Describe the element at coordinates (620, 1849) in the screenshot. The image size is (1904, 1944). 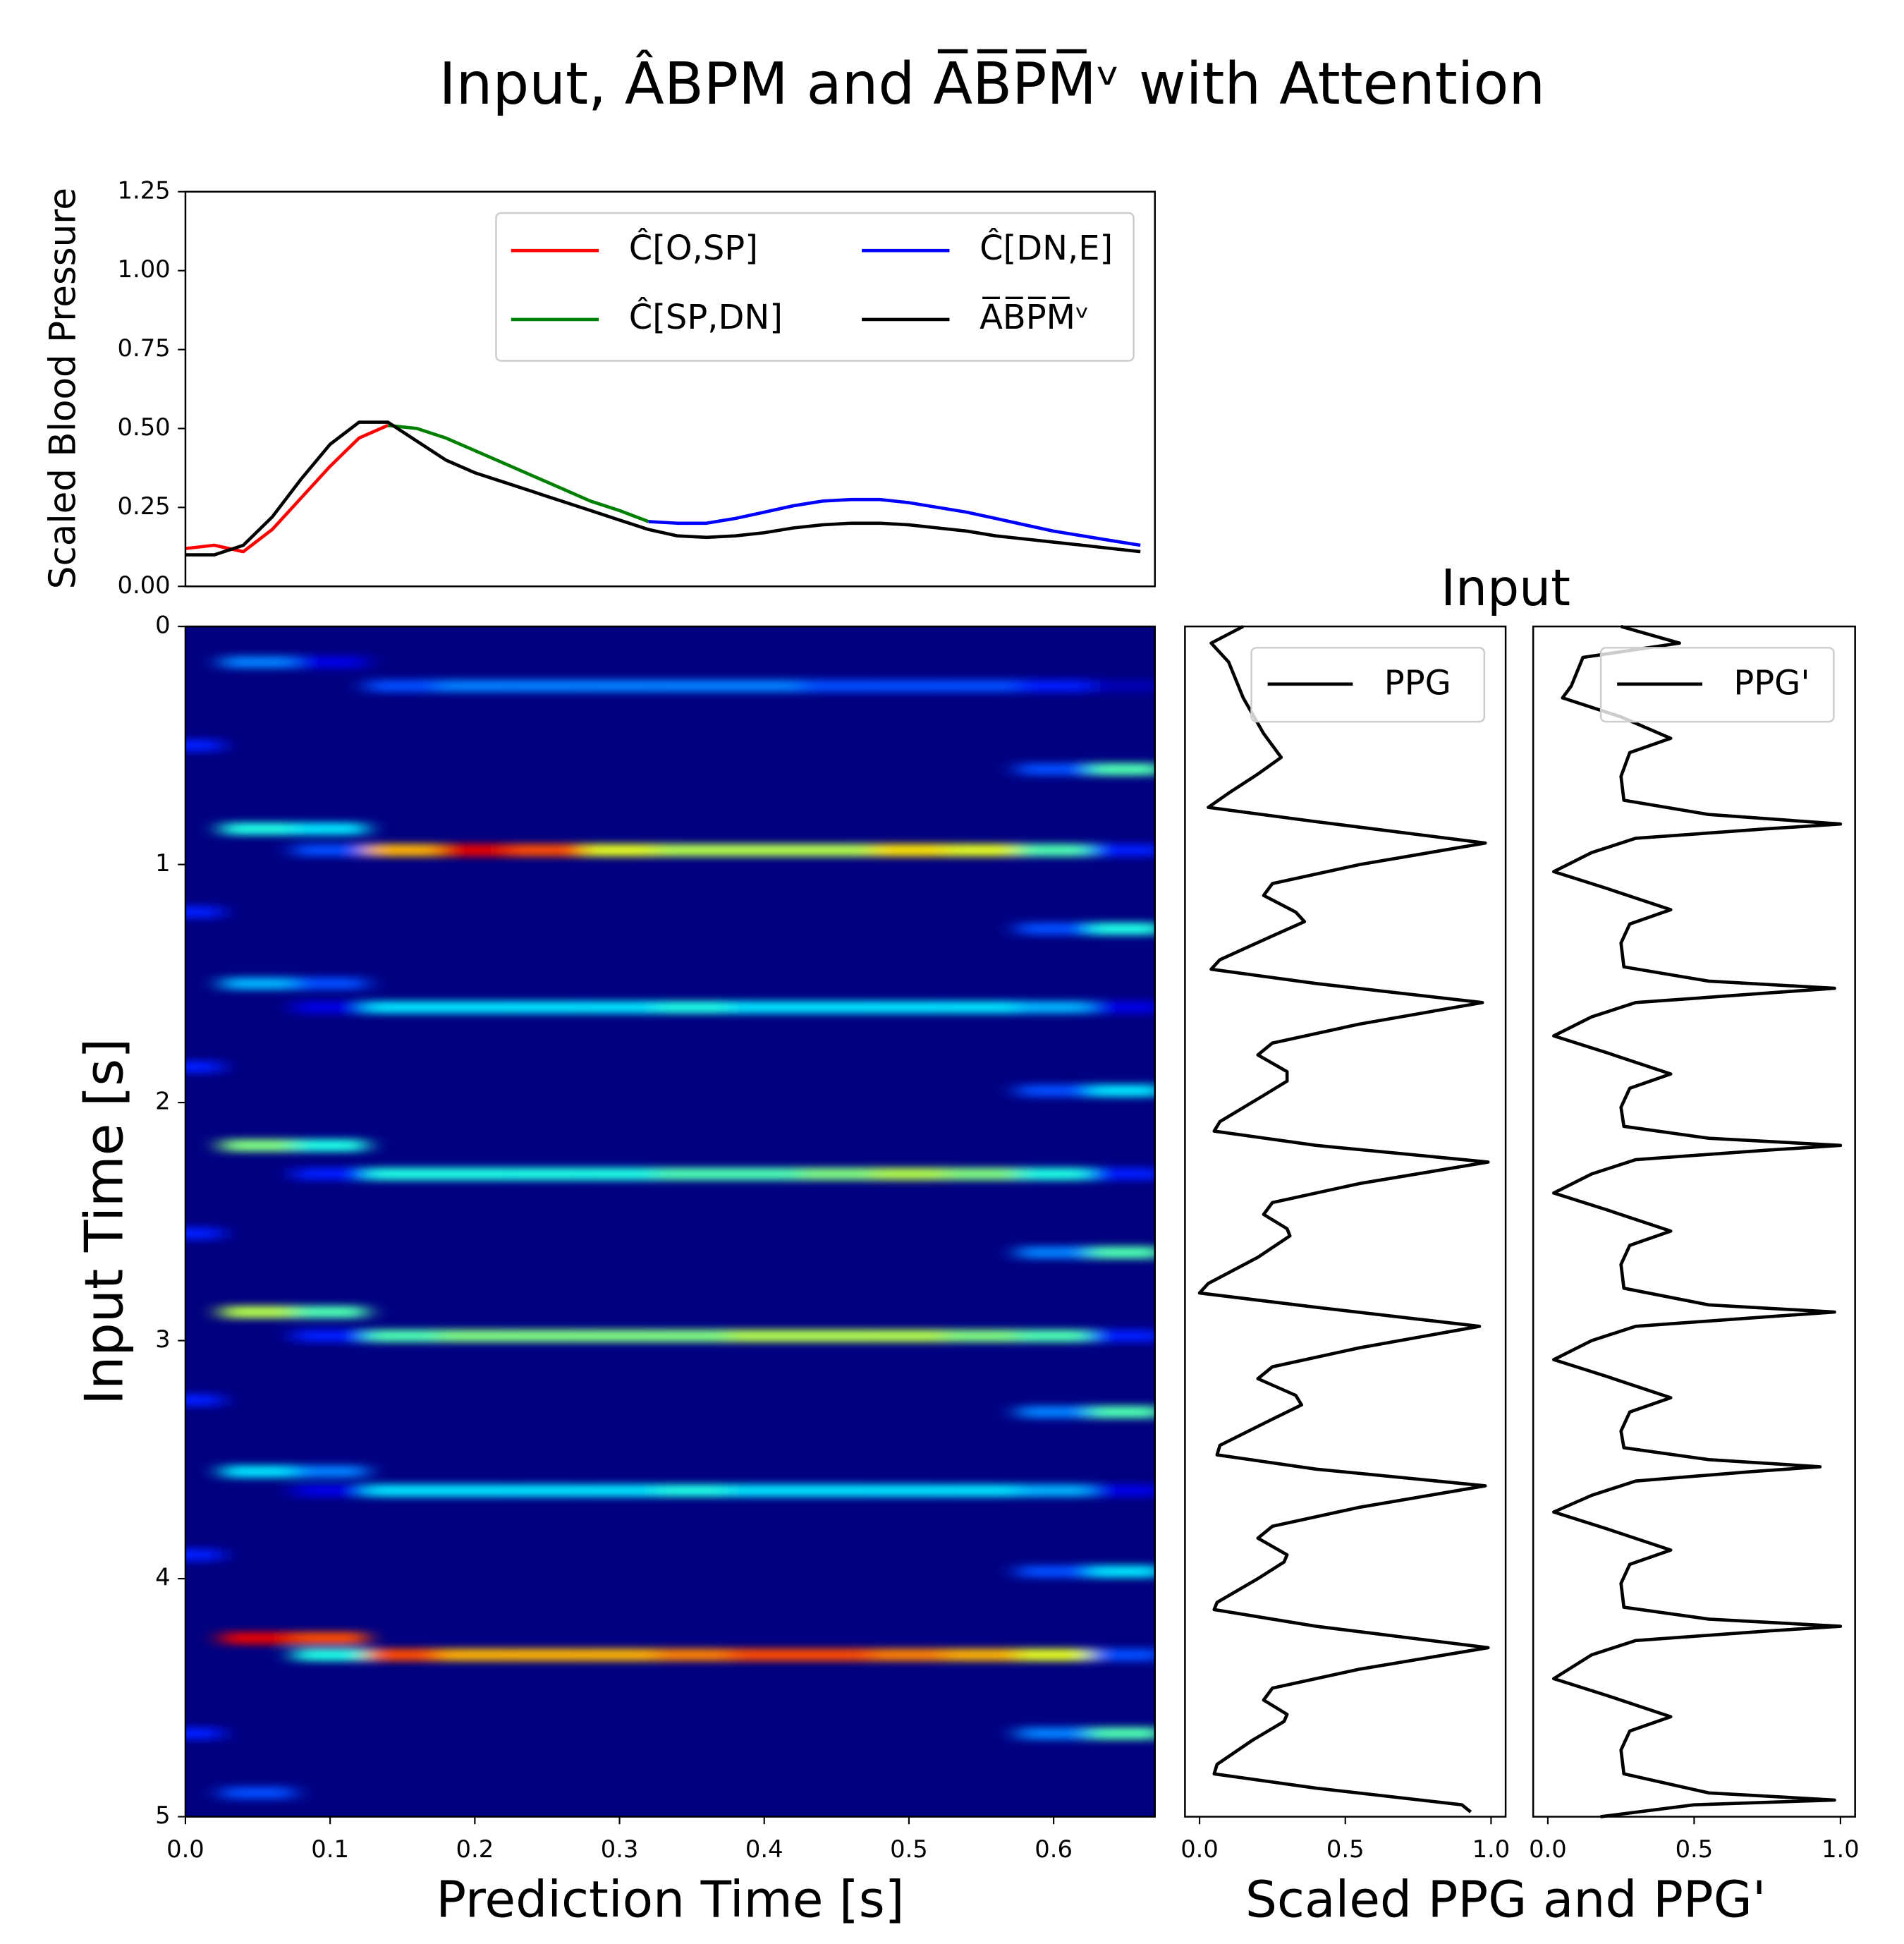
I see `x-tick-label: 0.3` at that location.